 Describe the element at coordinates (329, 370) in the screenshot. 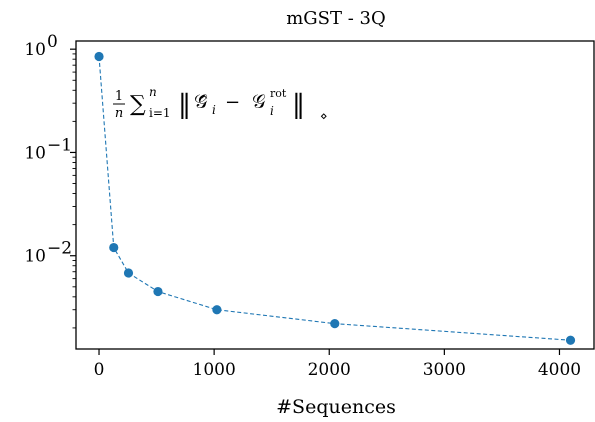

I see `x-tick-label: 2000` at that location.